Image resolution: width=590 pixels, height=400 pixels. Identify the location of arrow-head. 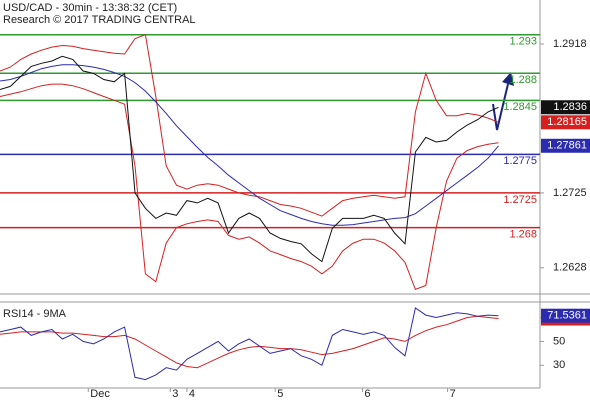
(508, 79).